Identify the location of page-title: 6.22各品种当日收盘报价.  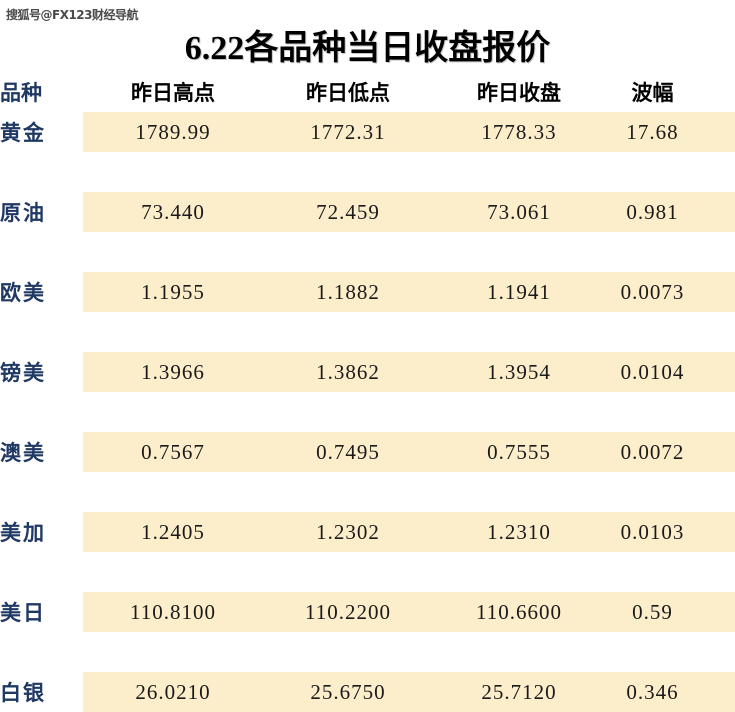
(367, 48).